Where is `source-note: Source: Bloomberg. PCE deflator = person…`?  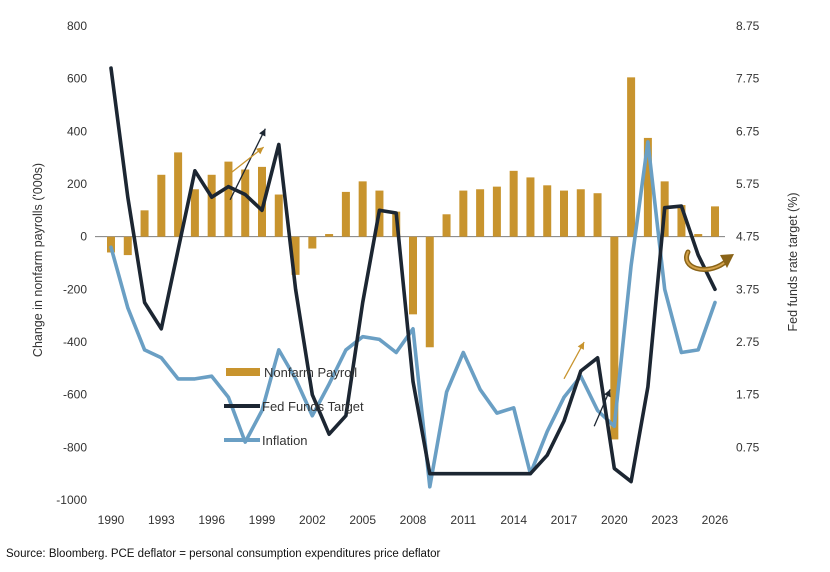 source-note: Source: Bloomberg. PCE deflator = person… is located at coordinates (223, 554).